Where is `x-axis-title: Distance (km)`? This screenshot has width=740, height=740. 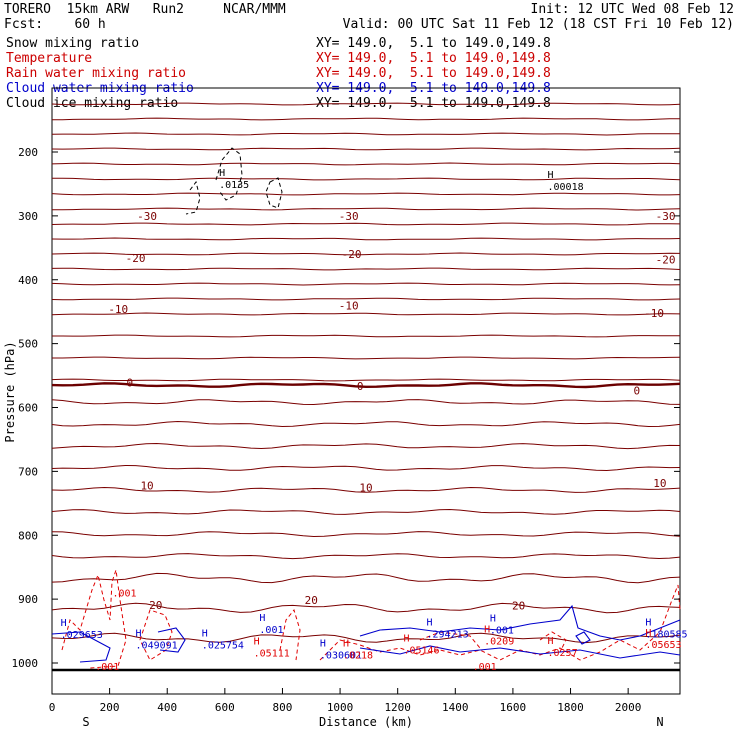 x-axis-title: Distance (km) is located at coordinates (366, 722).